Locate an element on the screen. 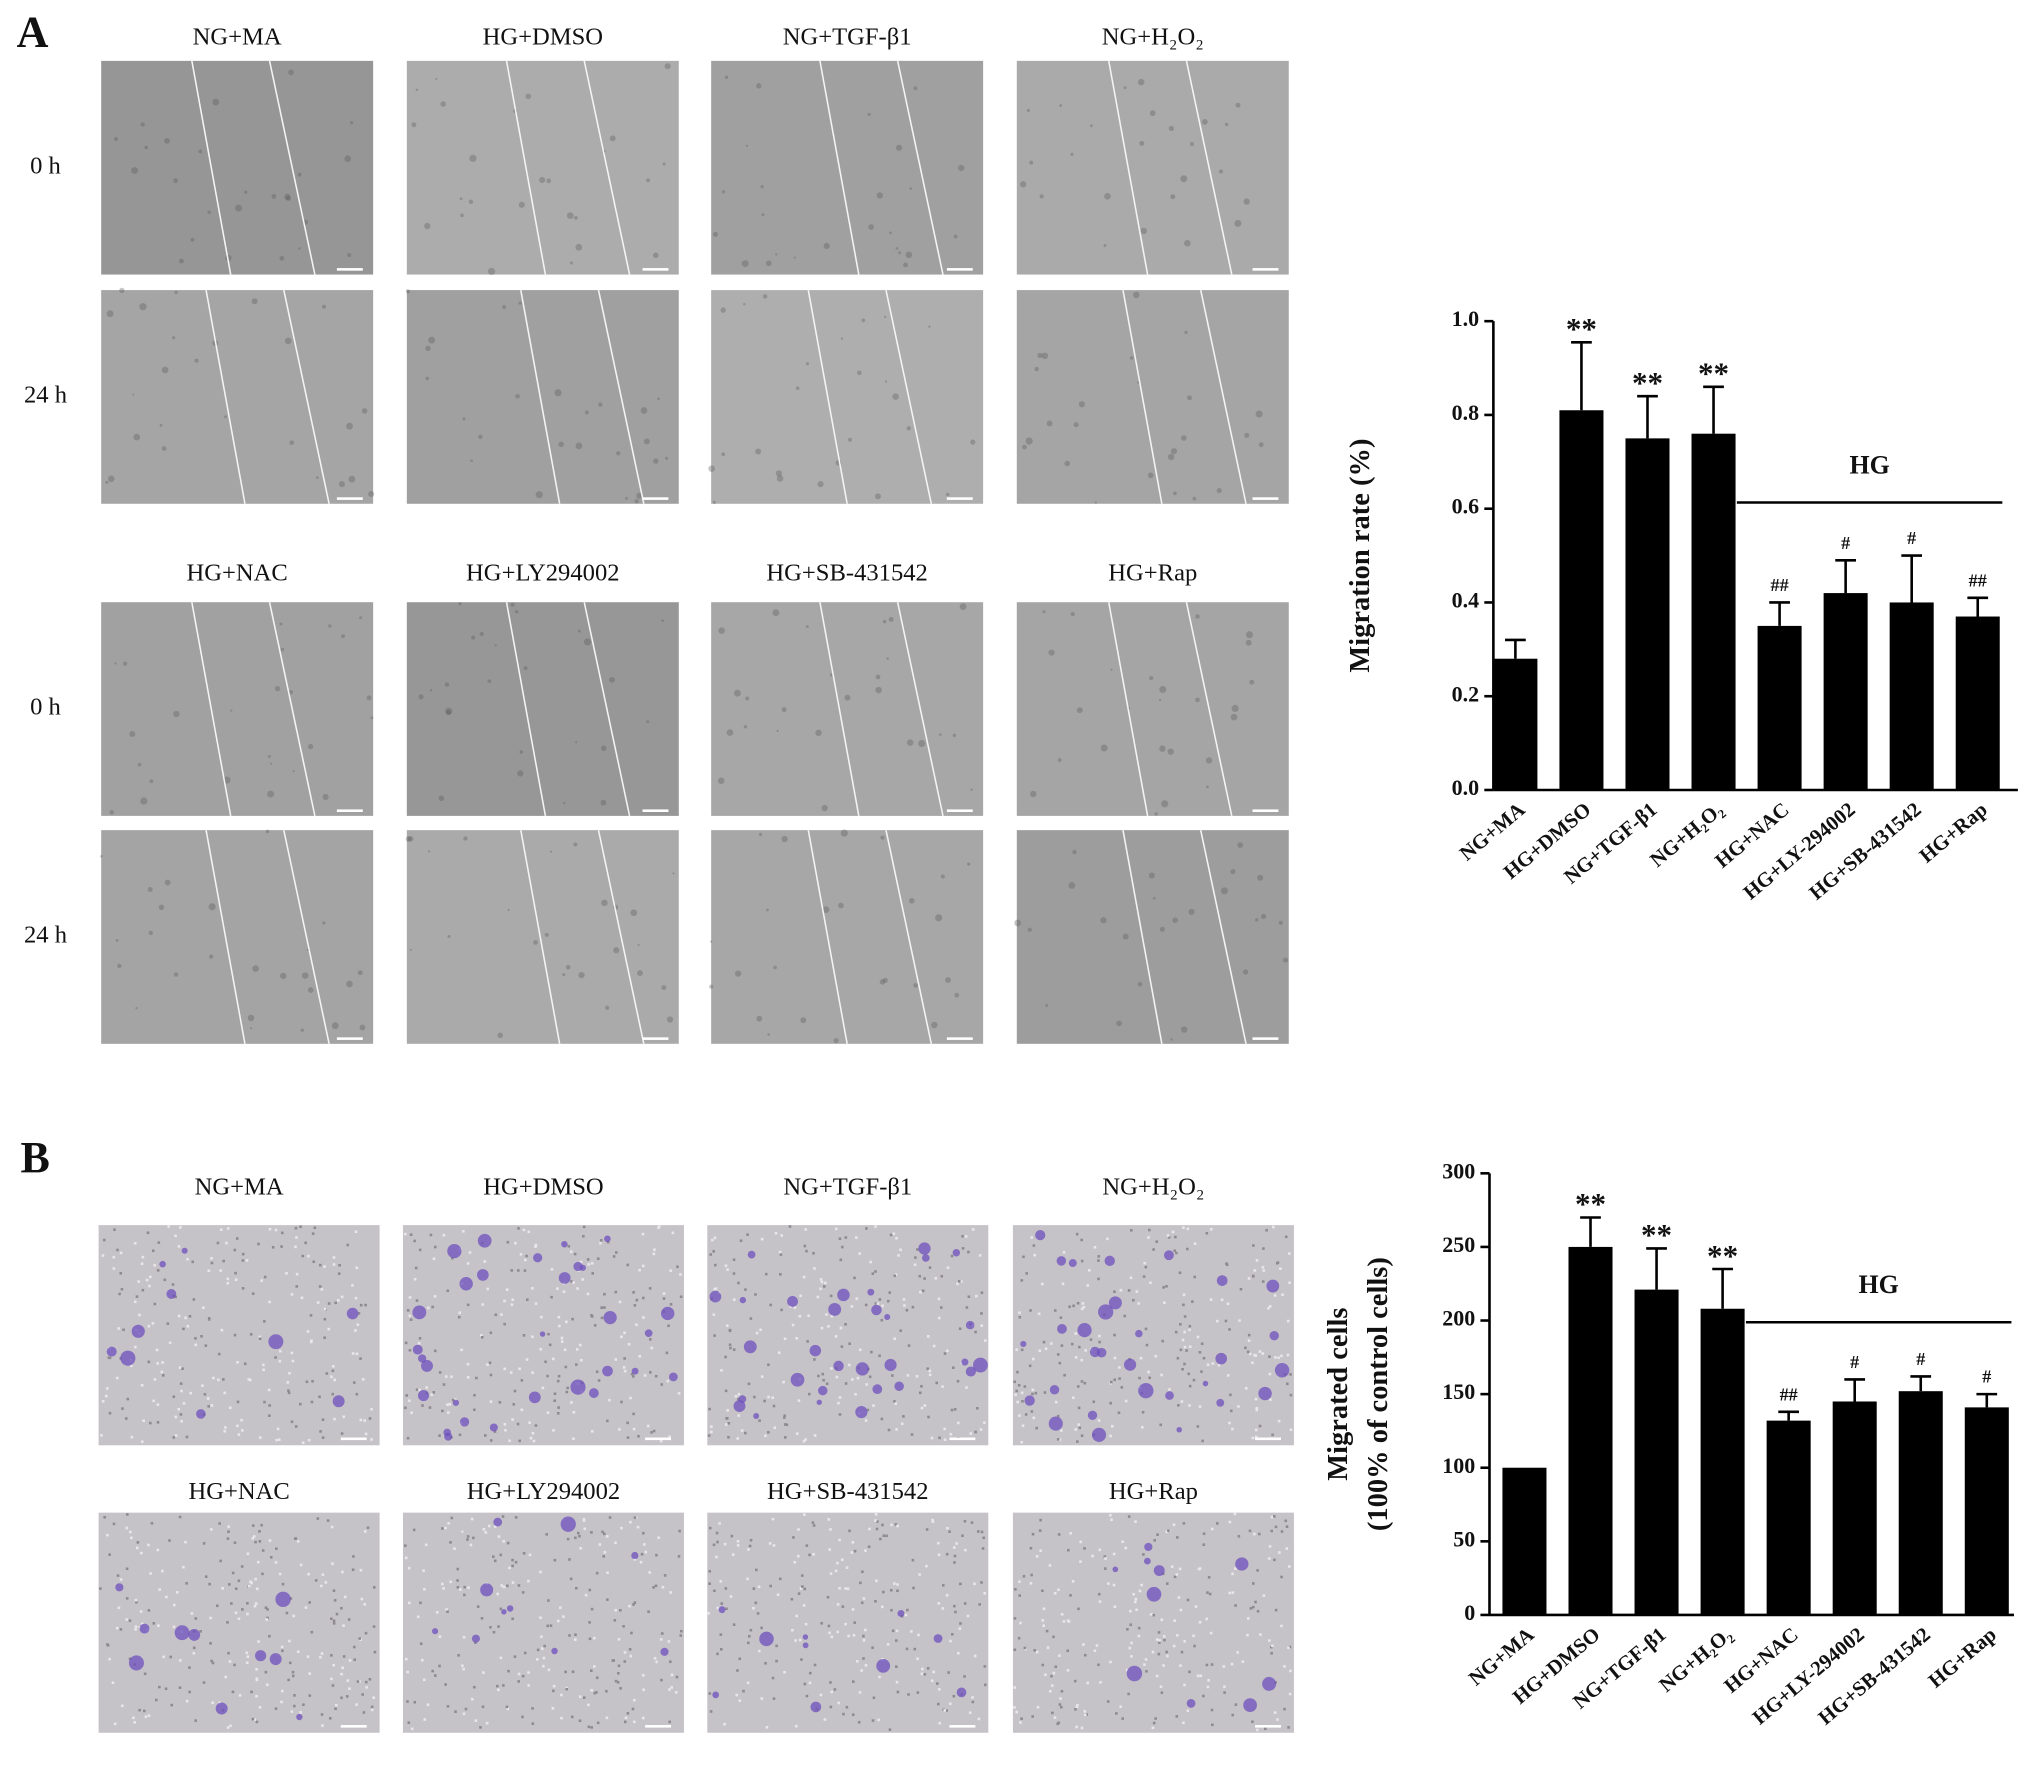 The image size is (2031, 1782). scale-bar is located at coordinates (655, 269).